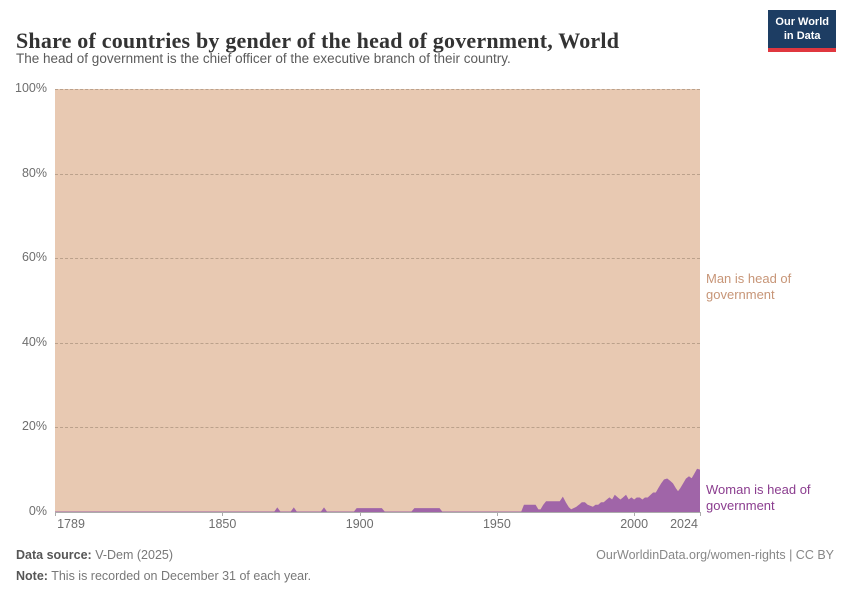 The height and width of the screenshot is (600, 850). Describe the element at coordinates (634, 524) in the screenshot. I see `x-axis-label-2000: 2000` at that location.